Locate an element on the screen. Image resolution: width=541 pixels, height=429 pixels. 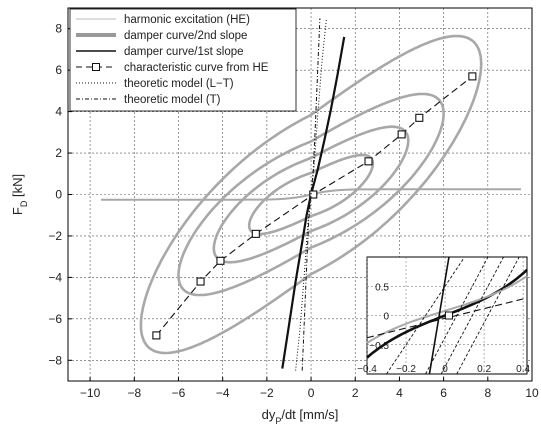
inset-first-slope is located at coordinates (439, 315).